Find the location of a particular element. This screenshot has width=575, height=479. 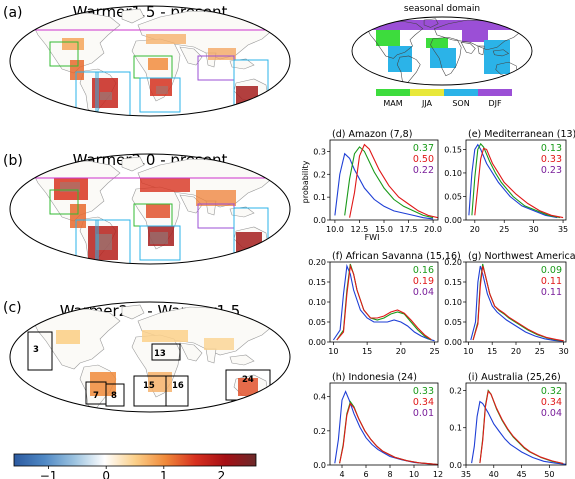

colorbar: −1 0 1 2 is located at coordinates (135, 466).